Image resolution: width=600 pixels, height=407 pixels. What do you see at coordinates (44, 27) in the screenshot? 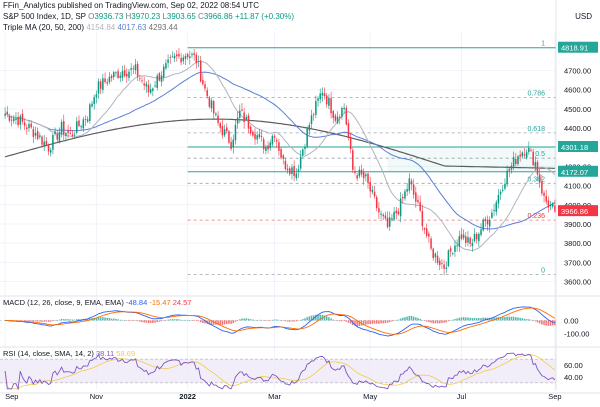
I see `ma-title: Triple MA (20, 50, 200)` at bounding box center [44, 27].